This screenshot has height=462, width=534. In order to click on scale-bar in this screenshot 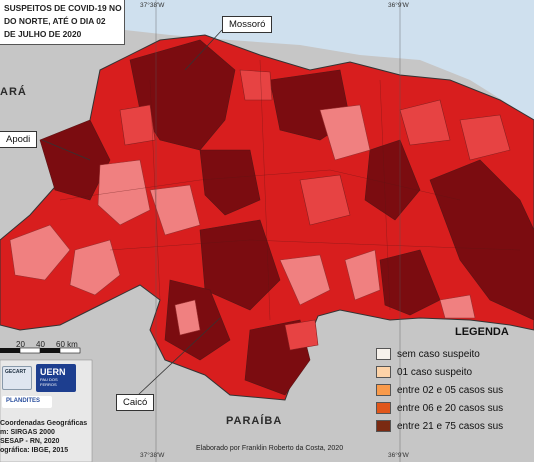, I will do `click(40, 350)`.